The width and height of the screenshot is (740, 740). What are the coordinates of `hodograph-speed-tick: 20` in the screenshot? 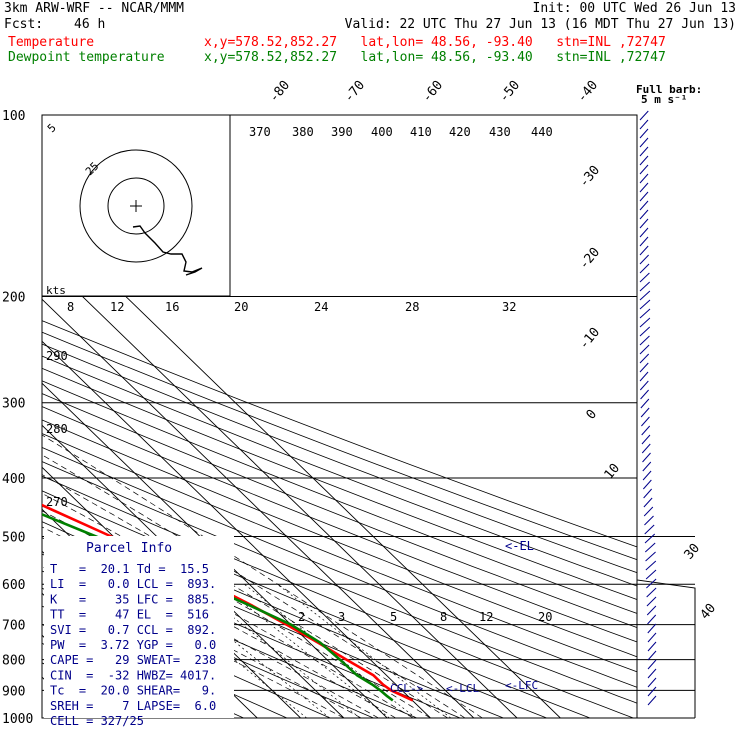 It's located at (241, 307).